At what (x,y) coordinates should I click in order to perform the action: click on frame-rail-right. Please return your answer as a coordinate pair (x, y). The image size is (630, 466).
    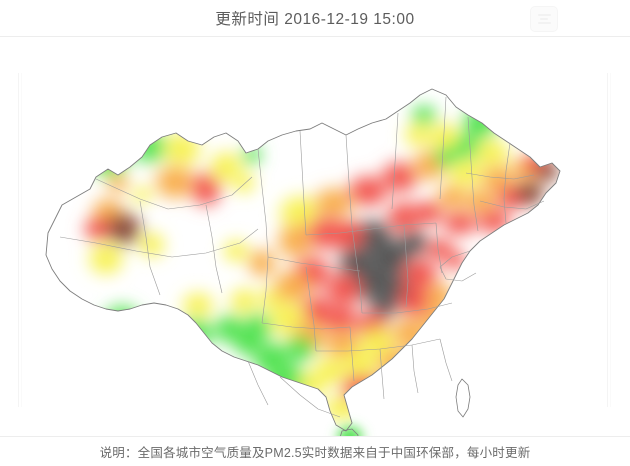
    Looking at the image, I should click on (607, 240).